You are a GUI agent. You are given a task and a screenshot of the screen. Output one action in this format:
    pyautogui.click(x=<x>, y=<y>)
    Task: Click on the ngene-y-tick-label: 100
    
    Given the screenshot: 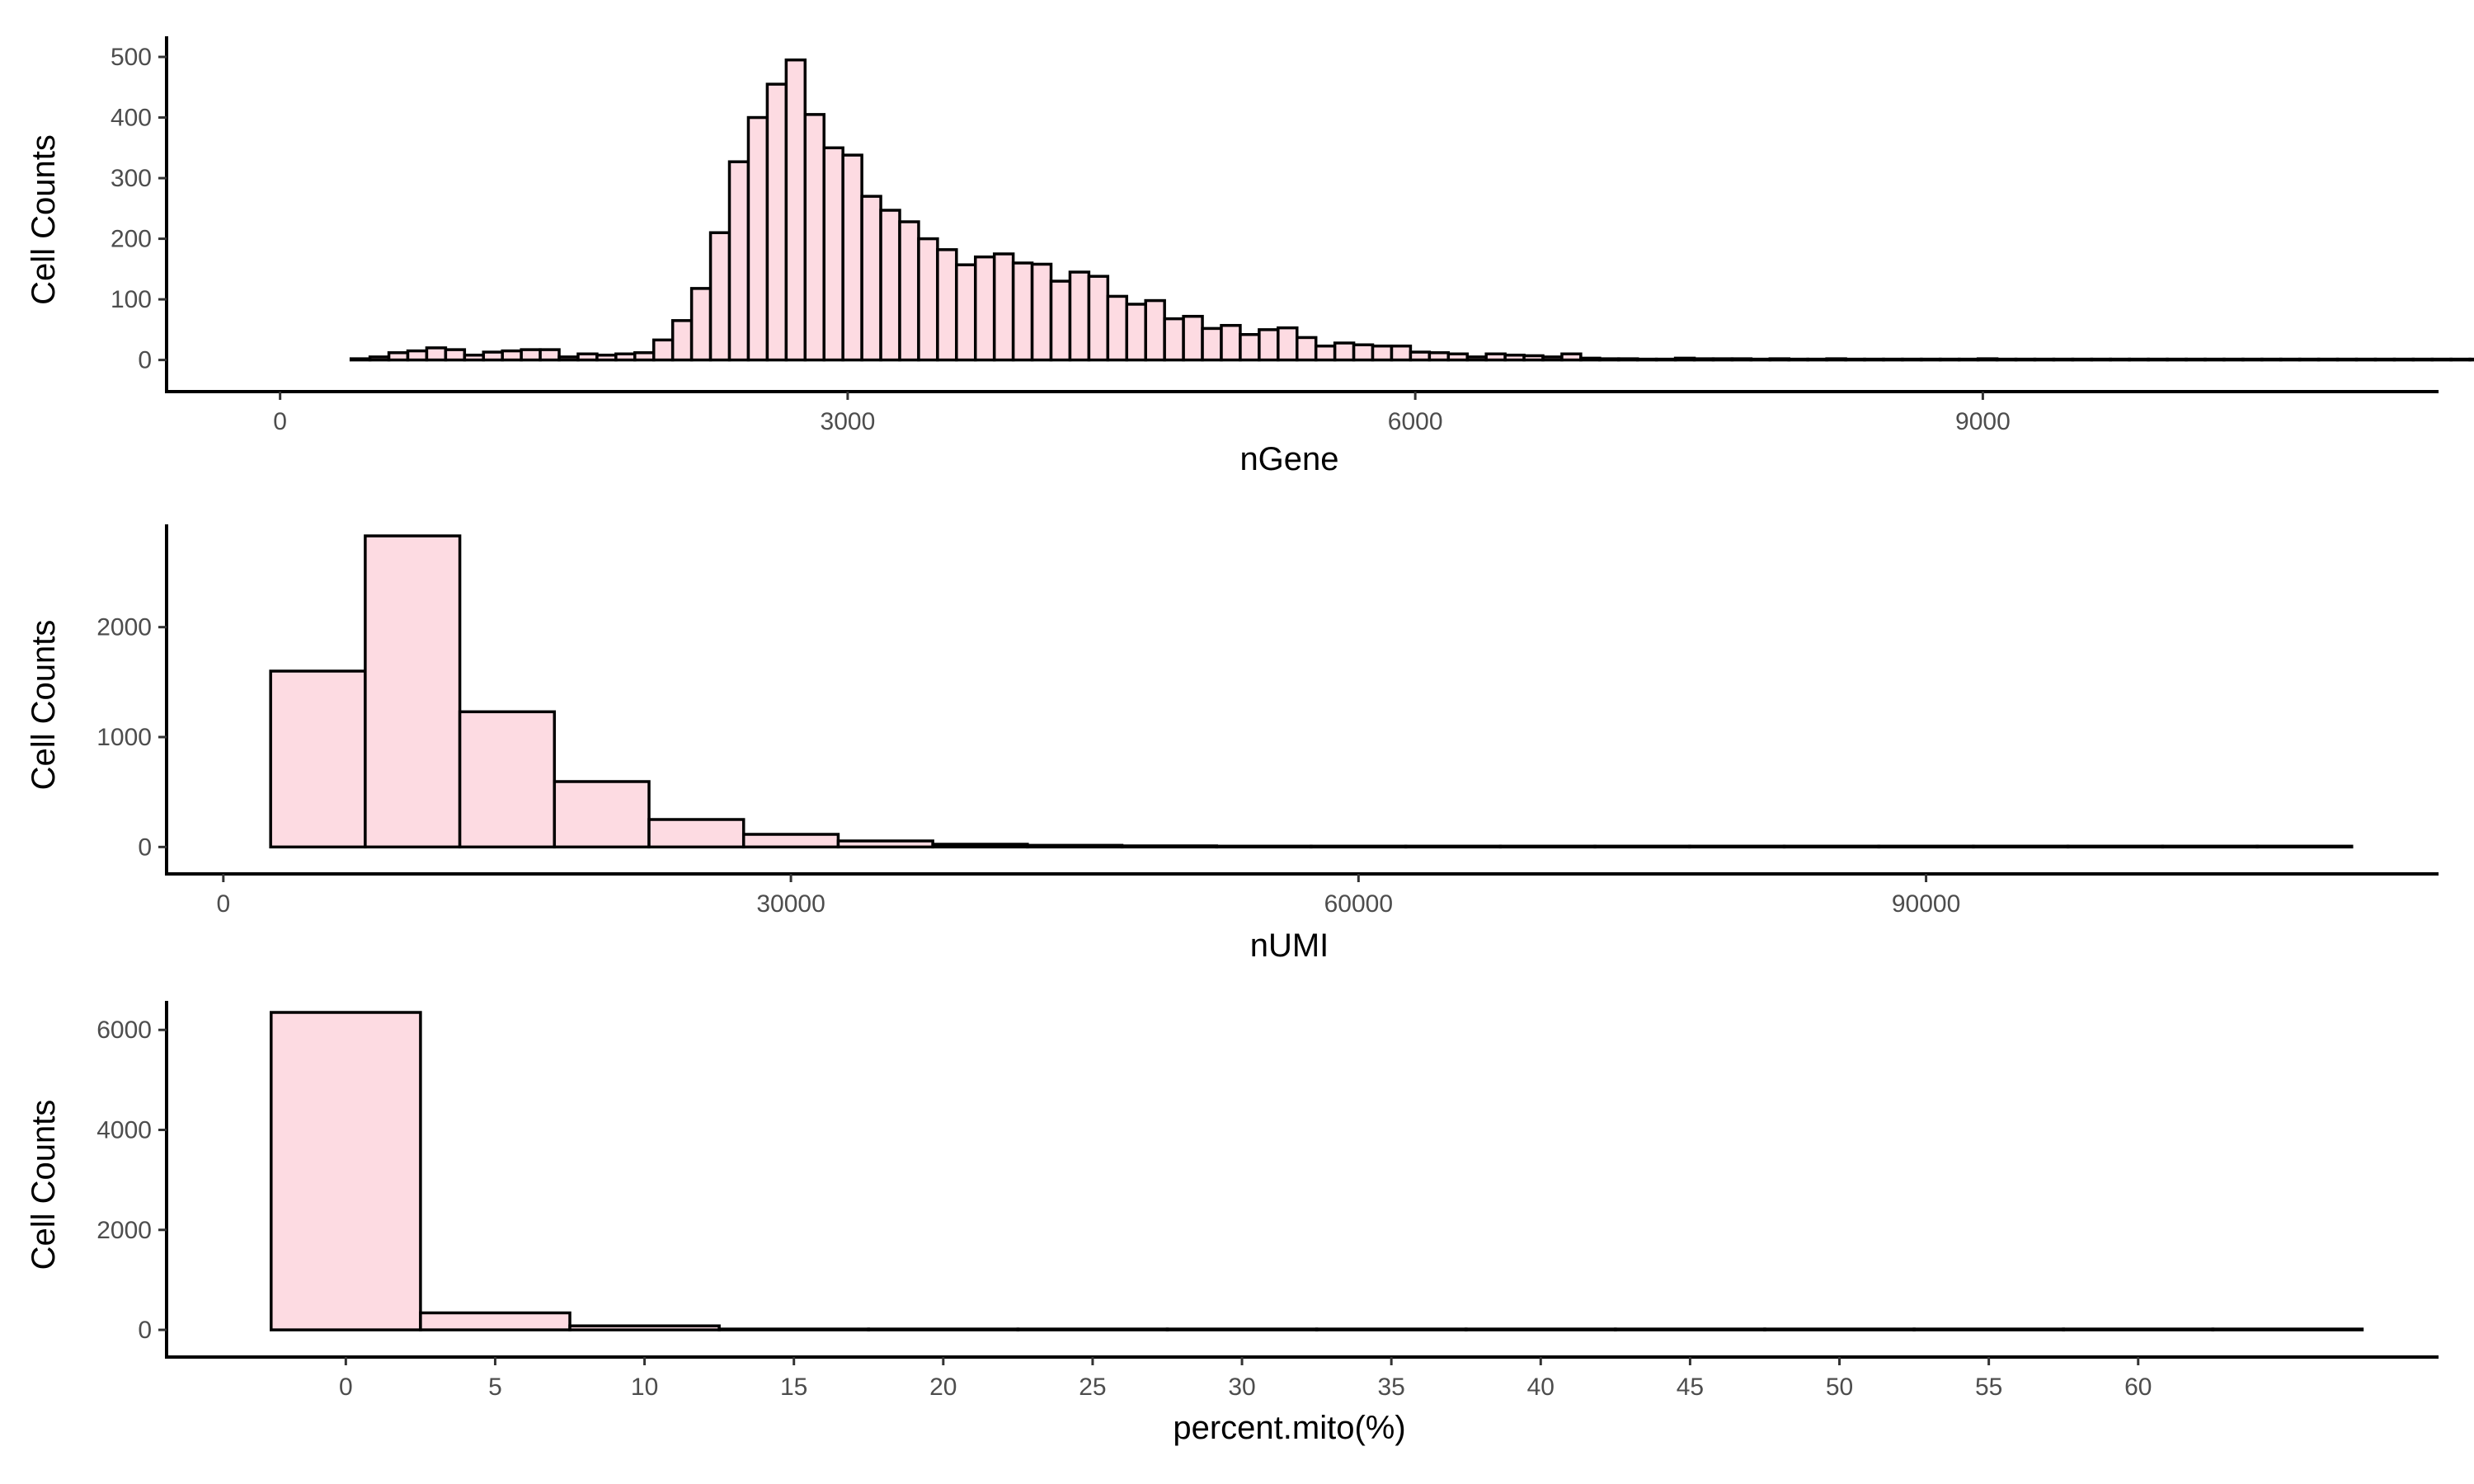 What is the action you would take?
    pyautogui.click(x=131, y=299)
    